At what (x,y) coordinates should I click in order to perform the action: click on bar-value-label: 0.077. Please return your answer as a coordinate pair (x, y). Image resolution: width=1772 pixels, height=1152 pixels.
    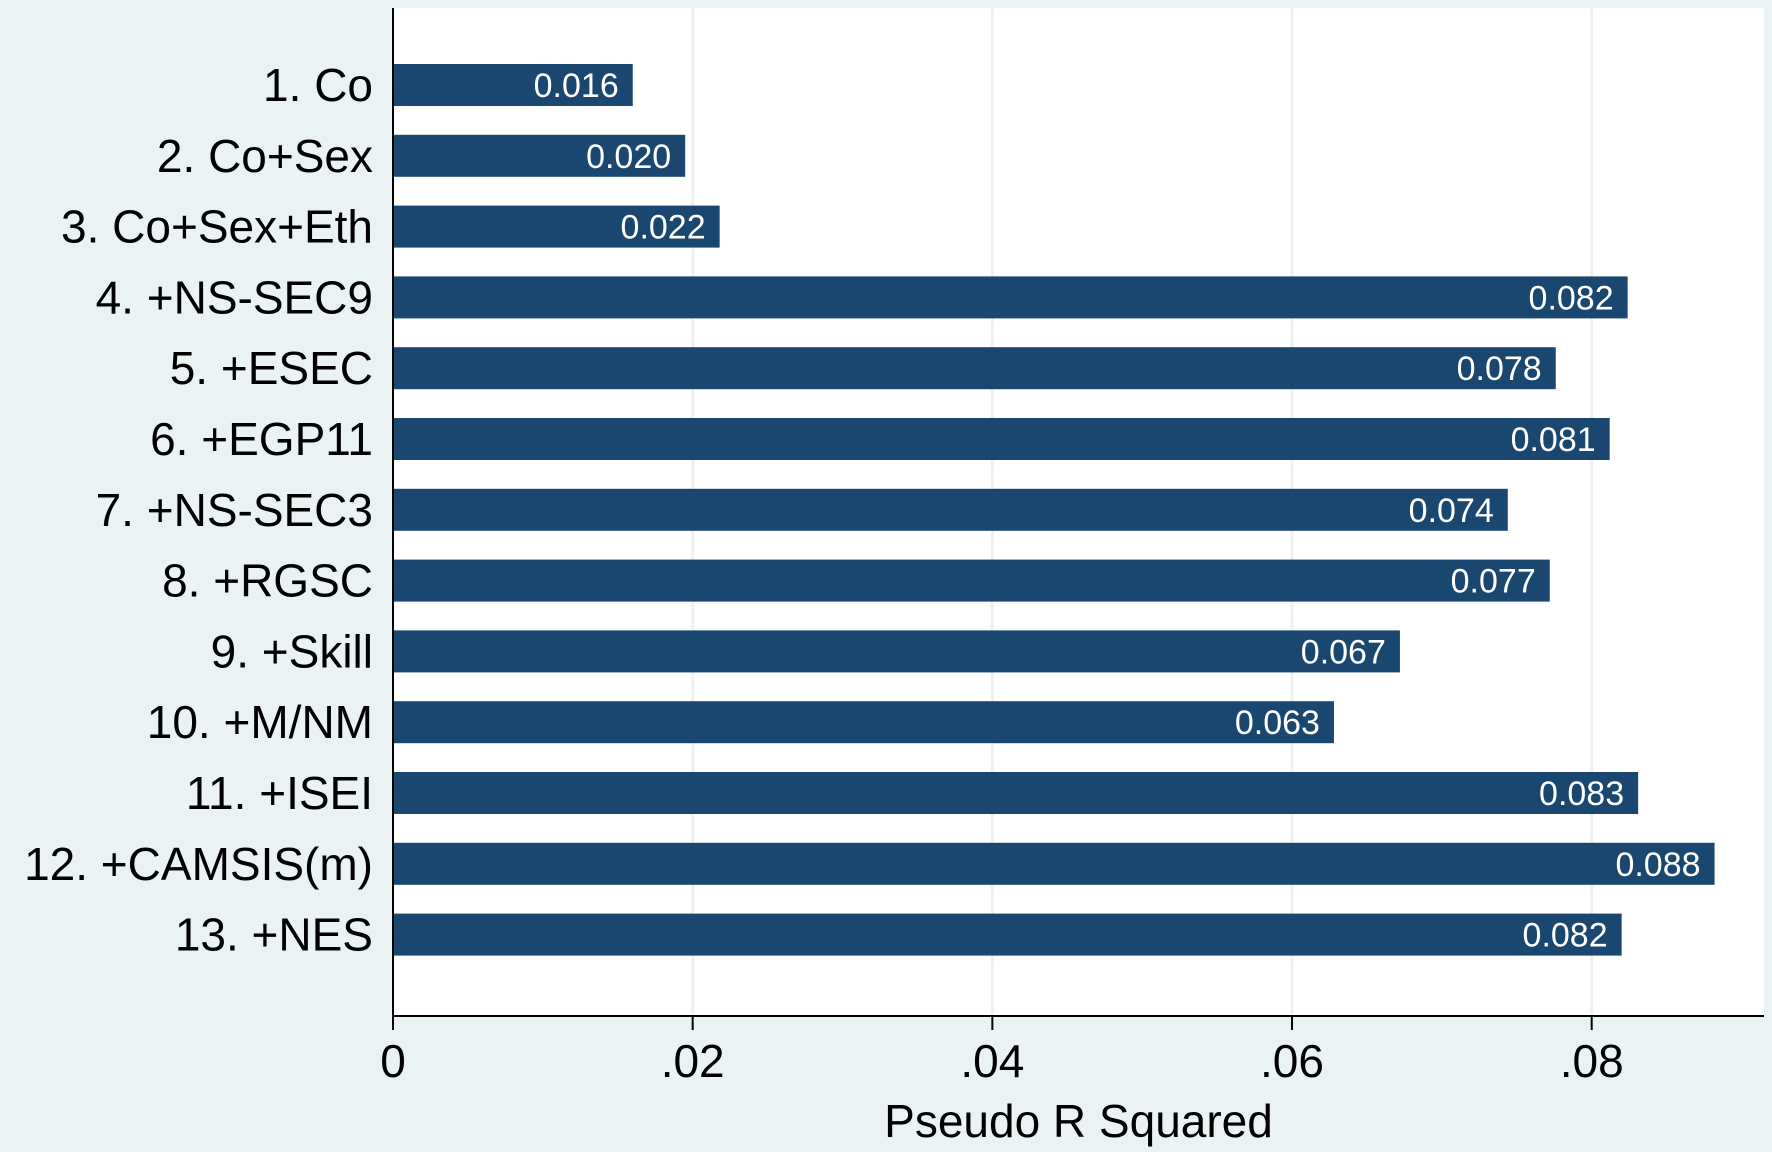
    Looking at the image, I should click on (1493, 582).